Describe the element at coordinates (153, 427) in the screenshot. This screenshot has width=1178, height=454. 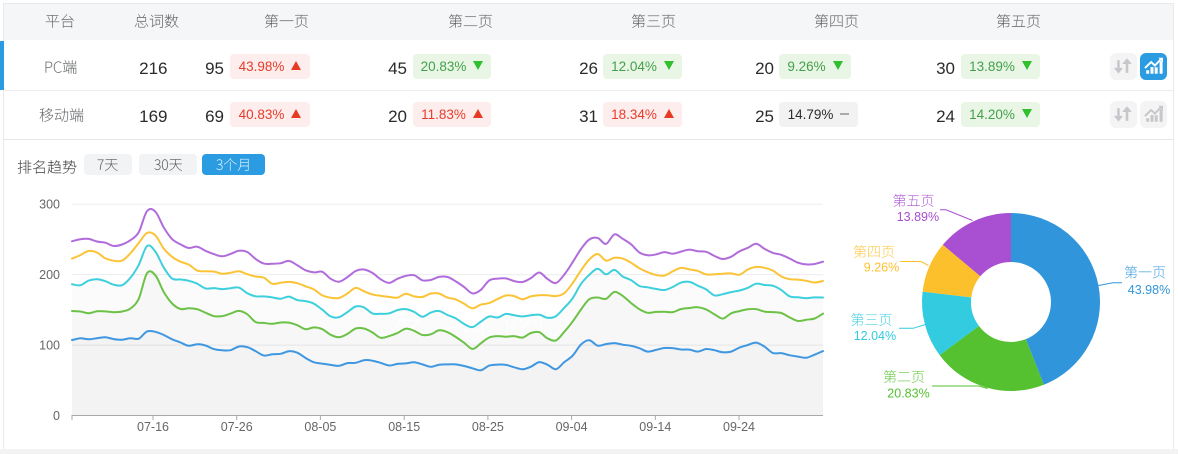
I see `svg-text: 07-16` at that location.